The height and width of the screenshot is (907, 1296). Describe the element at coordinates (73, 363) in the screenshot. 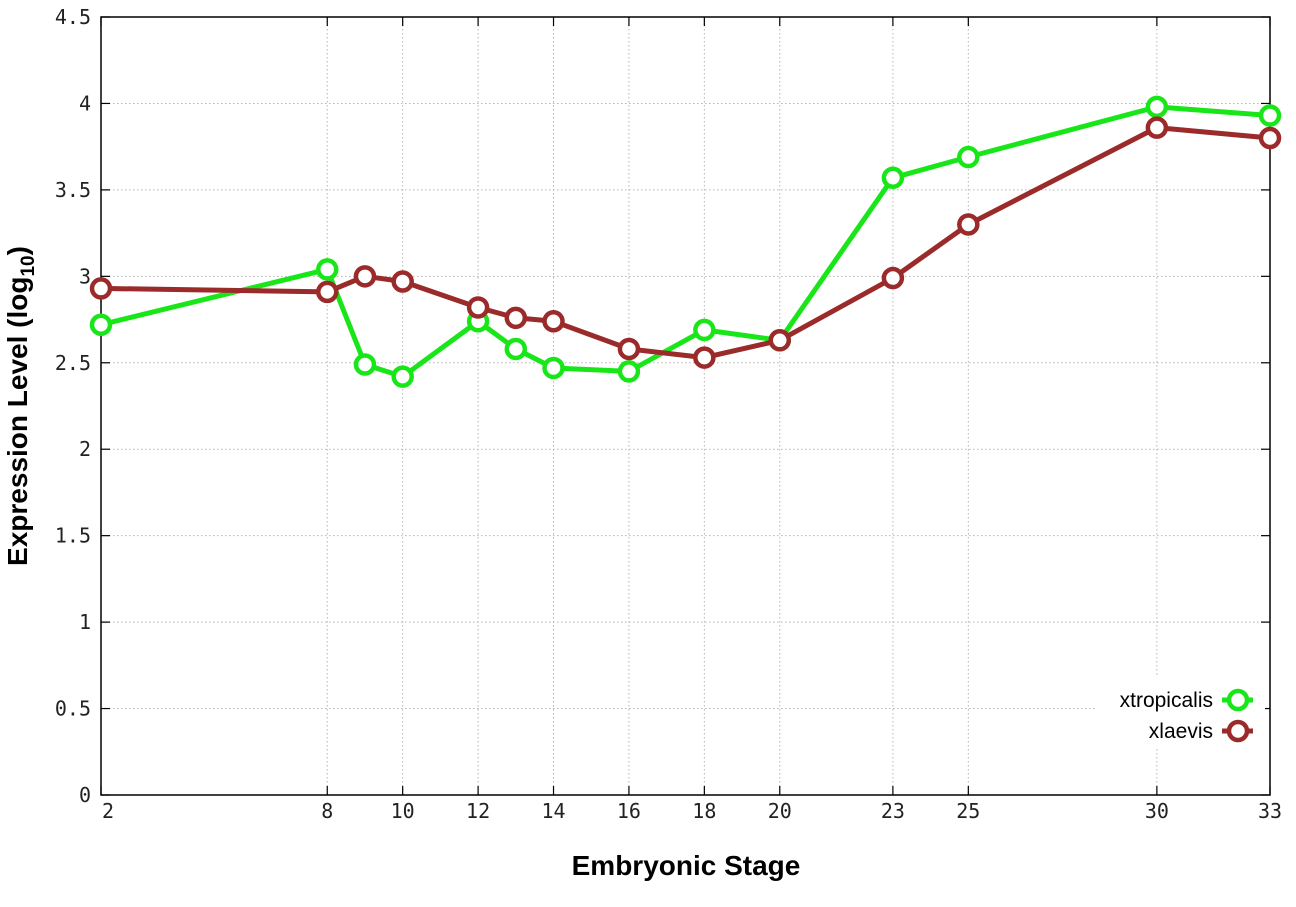

I see `y-tick-label: 2.5` at that location.